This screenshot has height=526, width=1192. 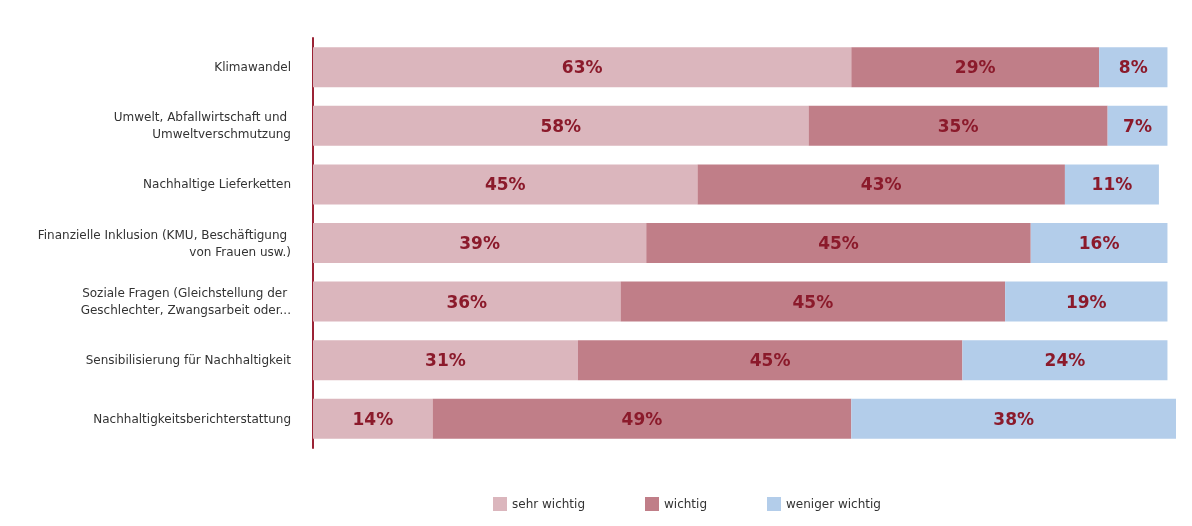 I want to click on data-label: 24%, so click(x=1065, y=360).